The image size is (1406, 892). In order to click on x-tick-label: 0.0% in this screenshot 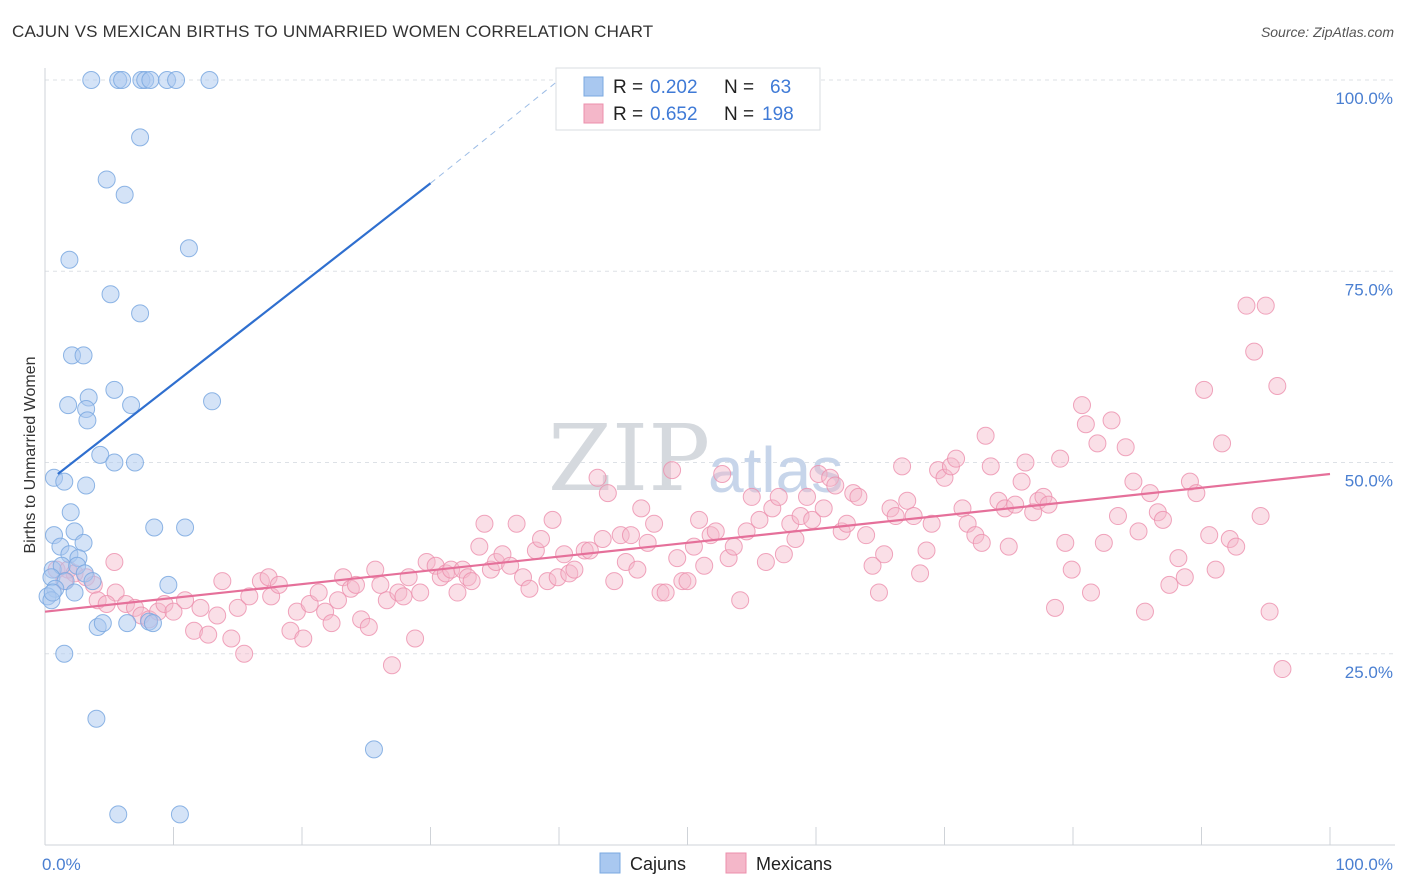, I will do `click(61, 864)`.